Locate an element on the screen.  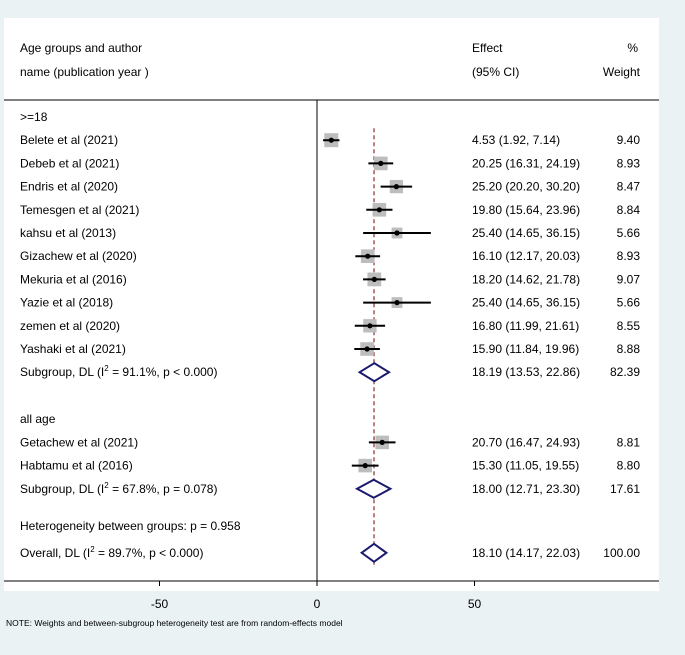
overall-weight: 100.00 is located at coordinates (621, 553).